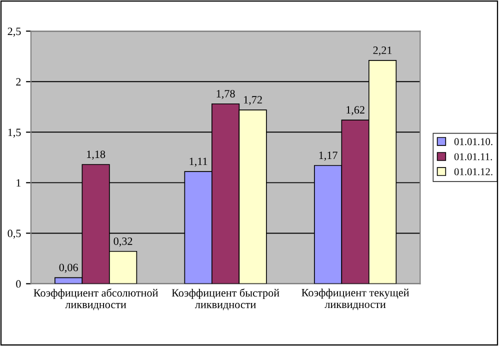 Image resolution: width=499 pixels, height=346 pixels. What do you see at coordinates (355, 299) in the screenshot?
I see `x-tick-label: Коэффициент текущей ликвидности` at bounding box center [355, 299].